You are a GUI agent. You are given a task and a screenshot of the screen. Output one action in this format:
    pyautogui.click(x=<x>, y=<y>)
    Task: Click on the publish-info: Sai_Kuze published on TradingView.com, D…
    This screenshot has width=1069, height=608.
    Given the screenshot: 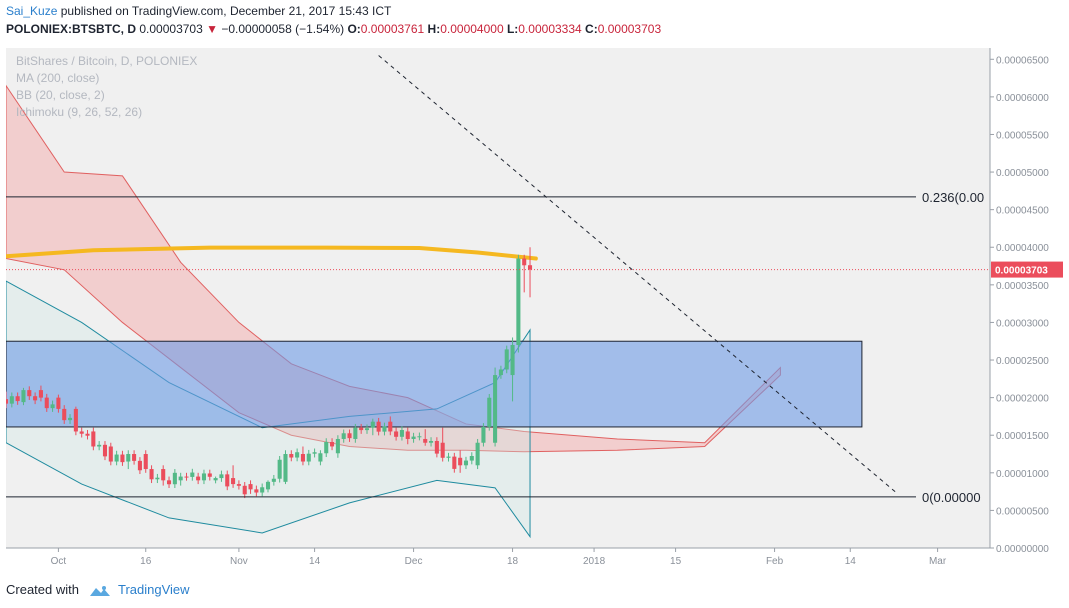 What is the action you would take?
    pyautogui.click(x=198, y=11)
    